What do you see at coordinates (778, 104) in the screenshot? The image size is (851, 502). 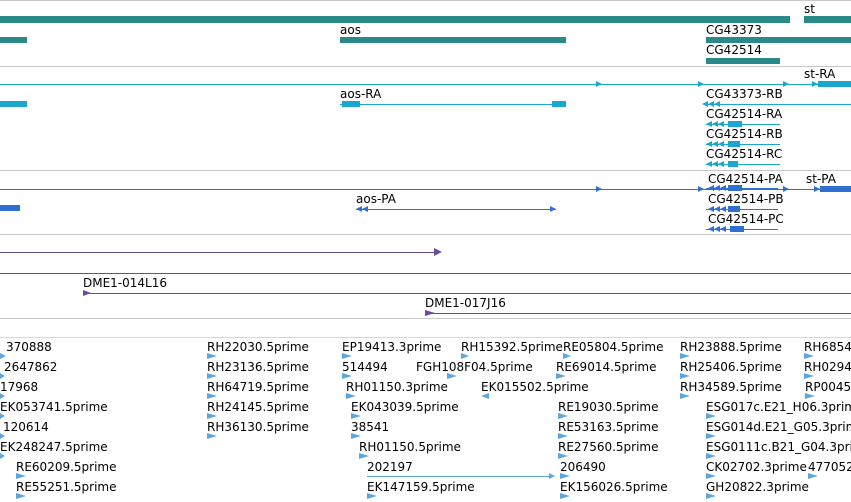 I see `transcript-intron-cg43373-rb` at bounding box center [778, 104].